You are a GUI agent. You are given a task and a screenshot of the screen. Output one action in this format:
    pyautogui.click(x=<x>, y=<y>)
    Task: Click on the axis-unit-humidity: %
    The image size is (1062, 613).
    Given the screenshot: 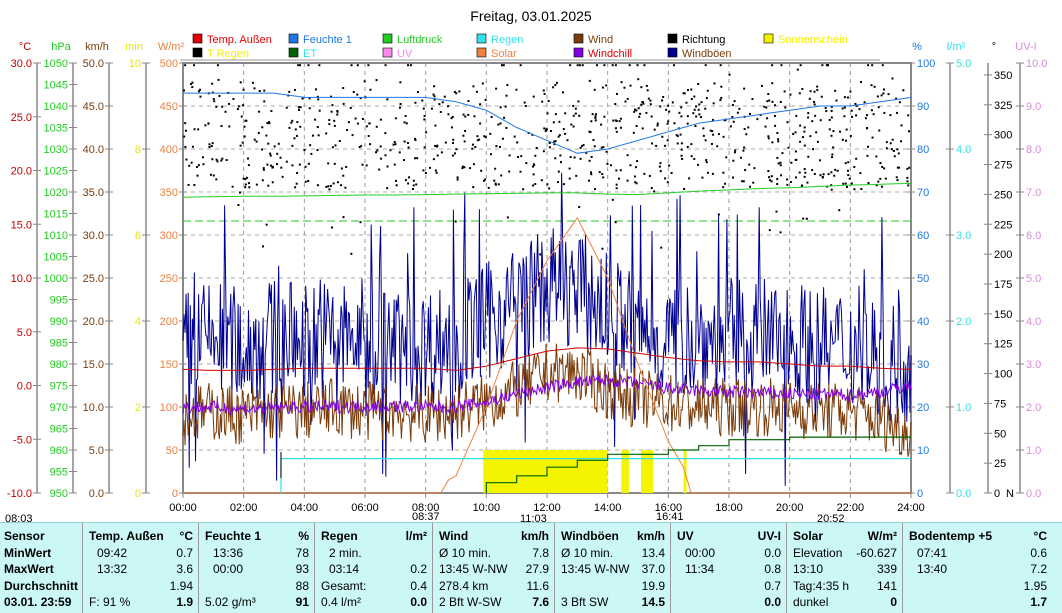 What is the action you would take?
    pyautogui.click(x=917, y=47)
    